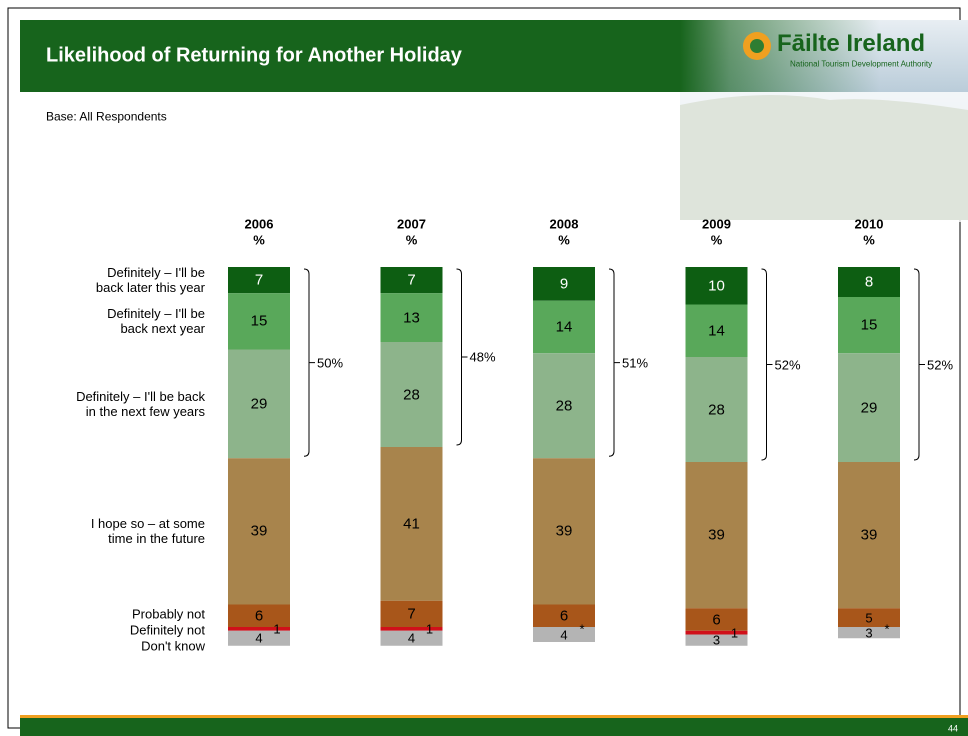 This screenshot has height=736, width=968. Describe the element at coordinates (106, 116) in the screenshot. I see `base-note: Base: All Respondents` at that location.